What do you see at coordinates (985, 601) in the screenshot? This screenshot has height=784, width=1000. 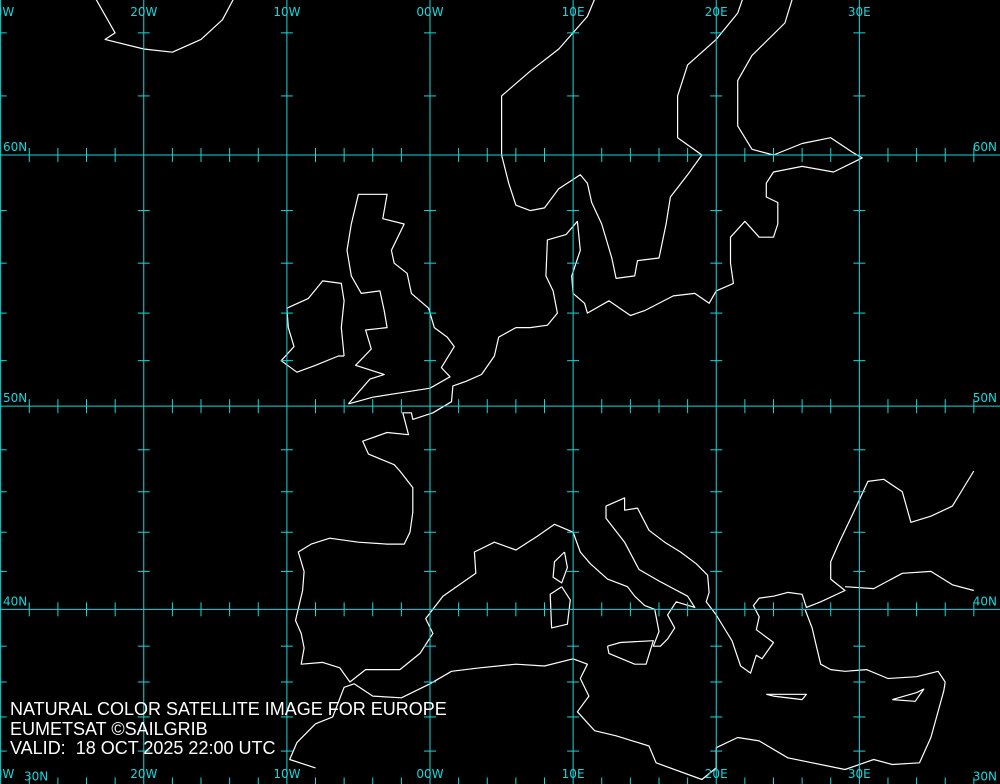 I see `lat-label-right: 40N` at bounding box center [985, 601].